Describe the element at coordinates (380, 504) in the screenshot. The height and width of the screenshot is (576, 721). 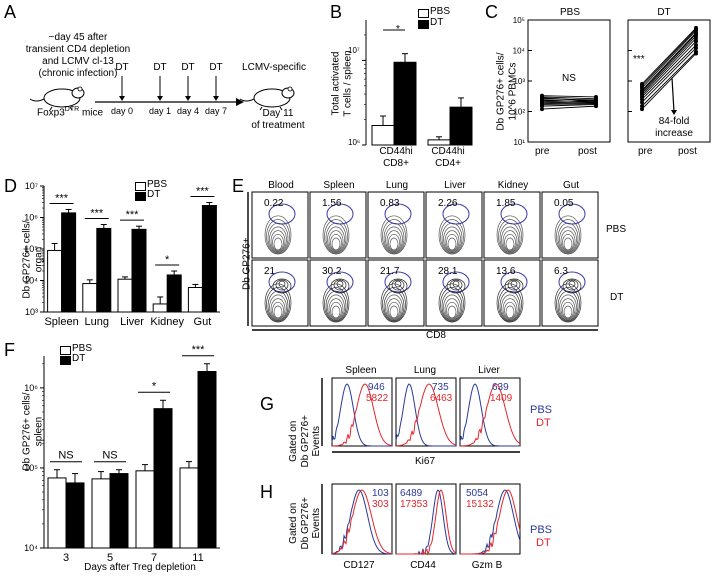
I see `mfi-dt: 303` at that location.